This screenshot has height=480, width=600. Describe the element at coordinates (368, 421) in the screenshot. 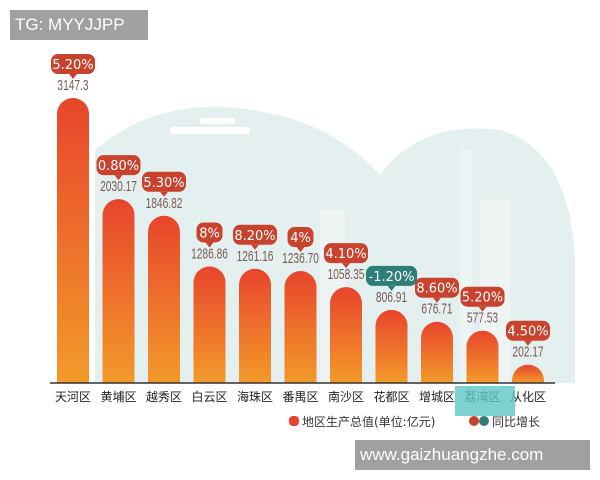

I see `legend-label-gdp: 地区生产总值(单位:亿元)` at that location.